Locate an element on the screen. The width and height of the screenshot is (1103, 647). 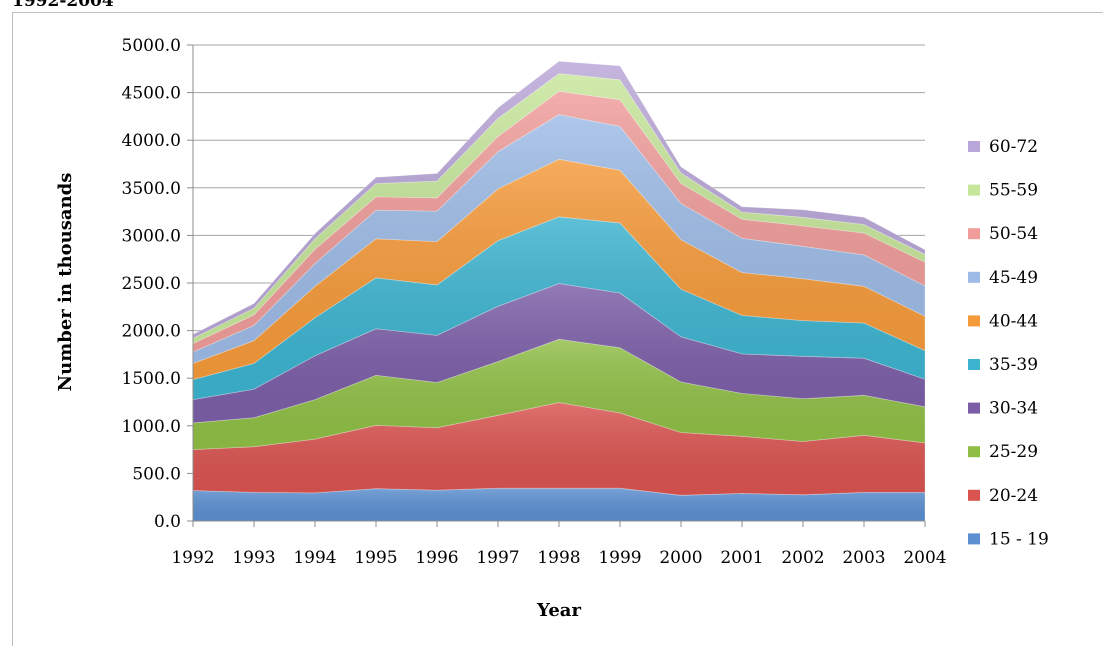
x-axis-title: Year is located at coordinates (558, 610).